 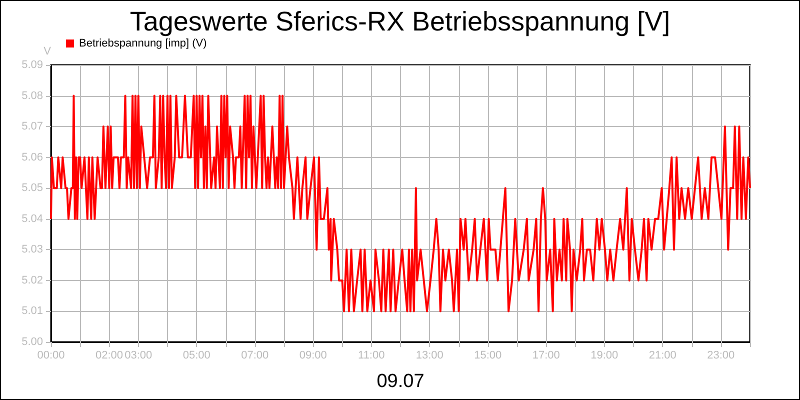 I want to click on x-tick-label: 19:00, so click(x=604, y=356).